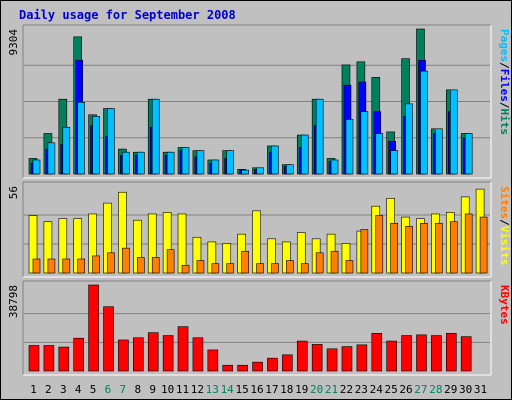 The height and width of the screenshot is (400, 512). What do you see at coordinates (167, 389) in the screenshot?
I see `x-tick-label: 10` at bounding box center [167, 389].